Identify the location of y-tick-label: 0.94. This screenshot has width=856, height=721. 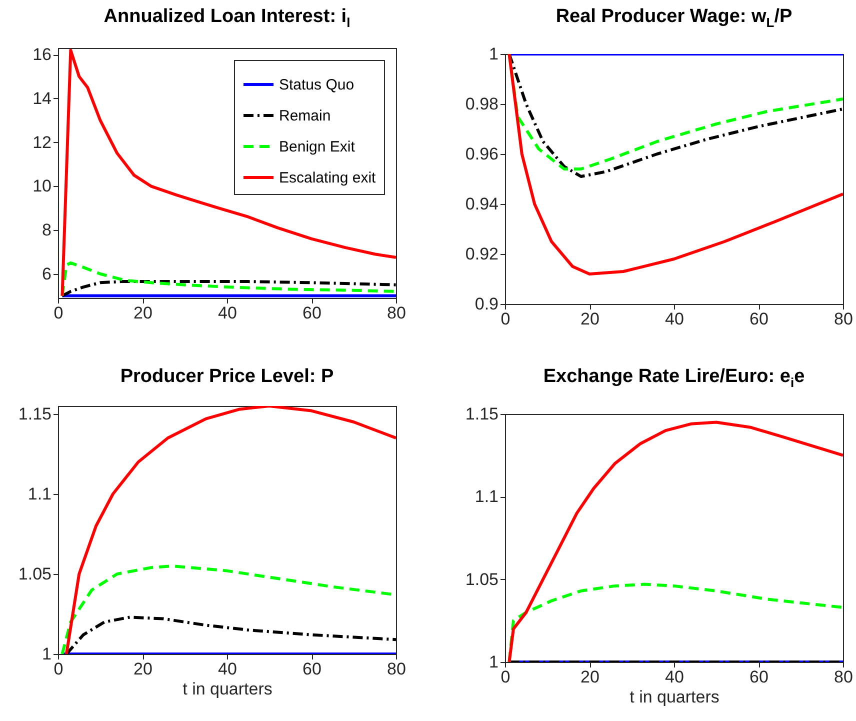
(481, 204).